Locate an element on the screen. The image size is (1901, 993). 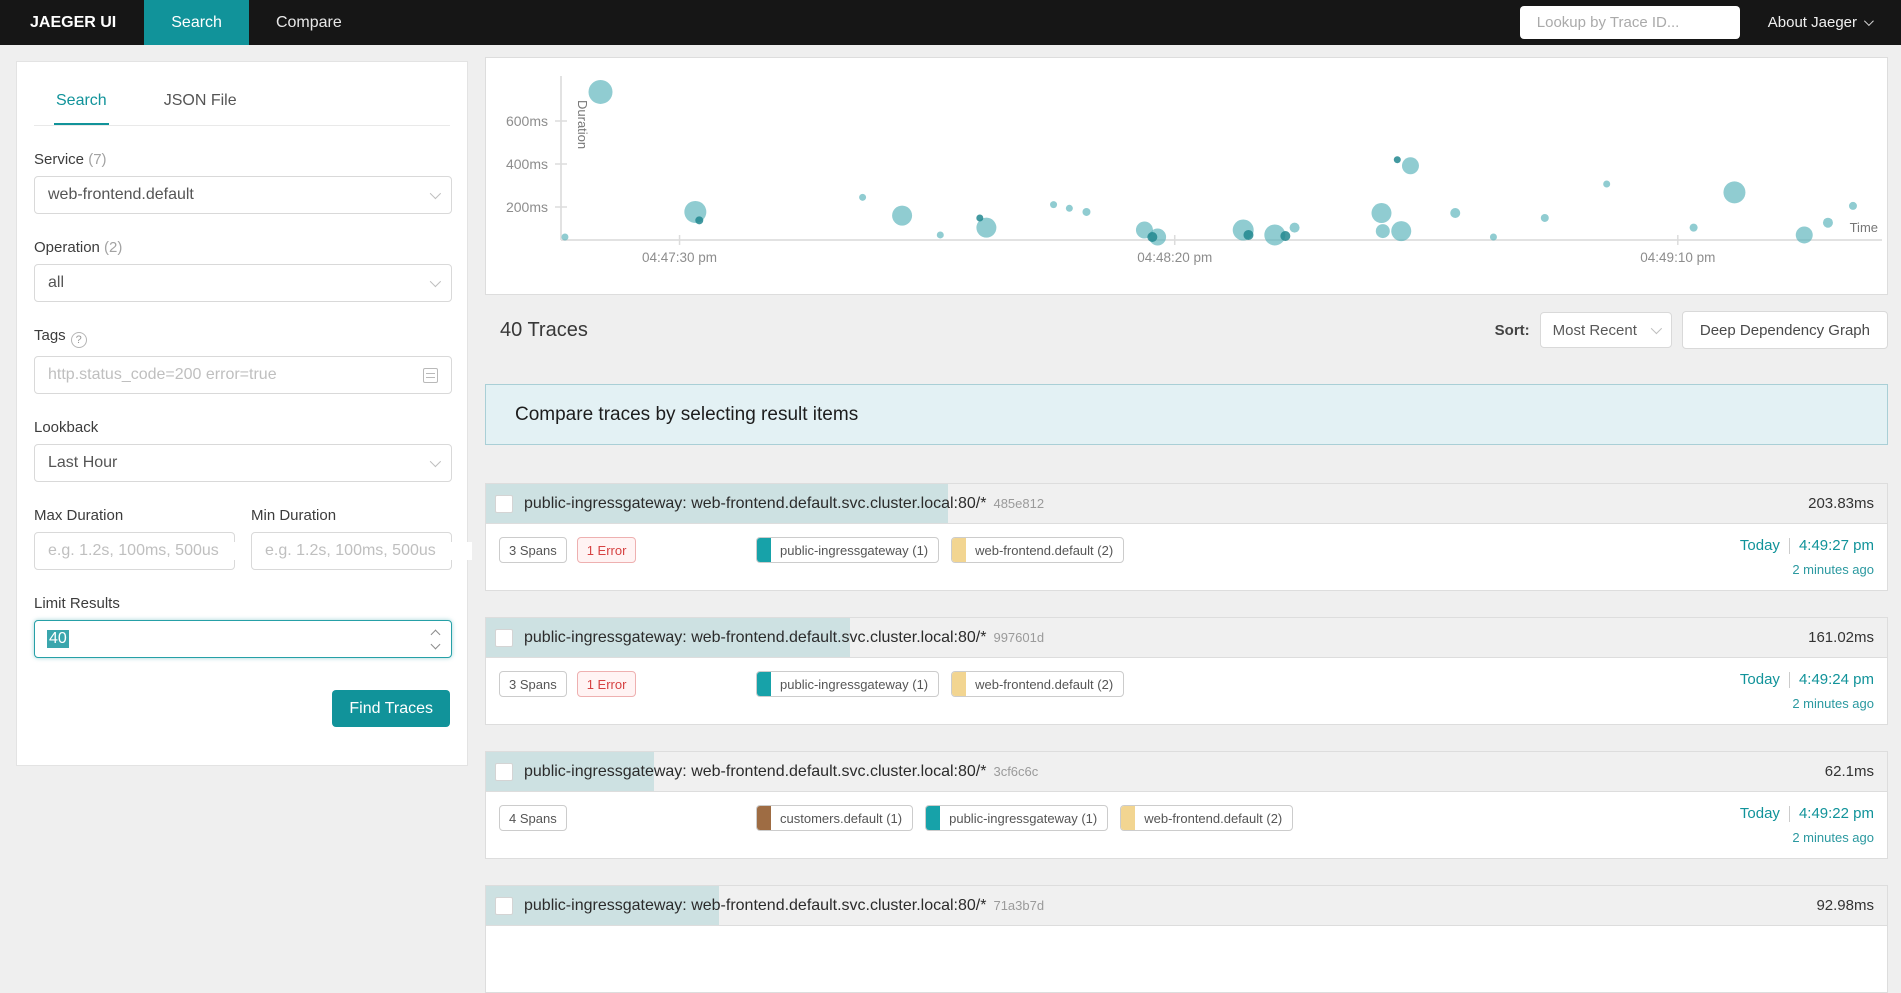
number-stepper is located at coordinates (435, 639).